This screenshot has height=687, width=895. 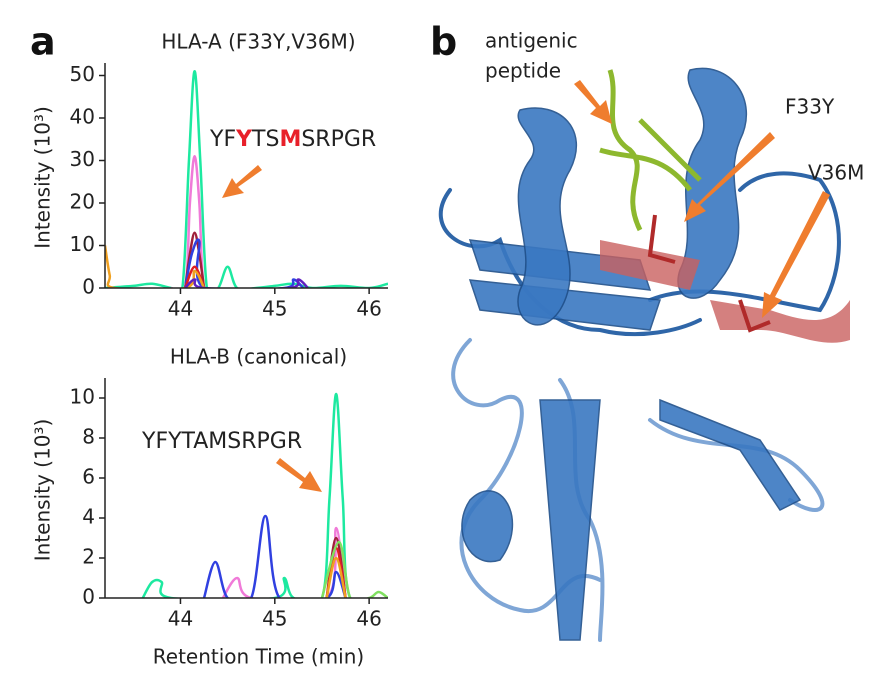 What do you see at coordinates (82, 202) in the screenshot?
I see `y-tick-label: 20` at bounding box center [82, 202].